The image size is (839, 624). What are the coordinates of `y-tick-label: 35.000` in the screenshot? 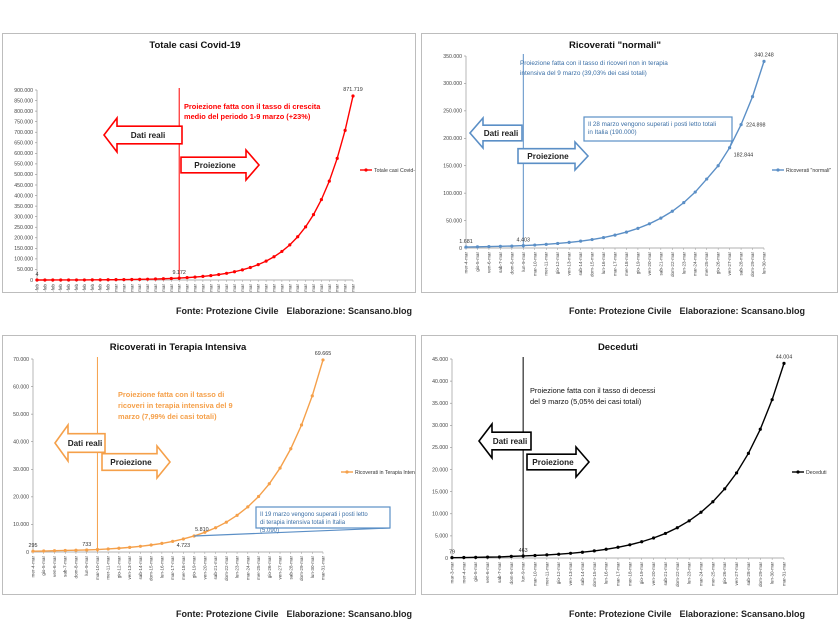 It's located at (440, 404).